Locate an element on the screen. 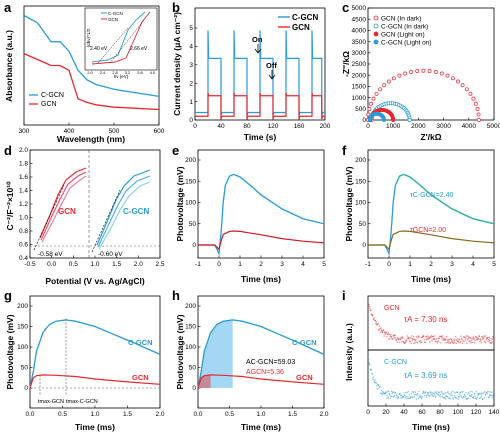 Image resolution: width=500 pixels, height=441 pixels. i-xtick-label: 140 is located at coordinates (494, 412).